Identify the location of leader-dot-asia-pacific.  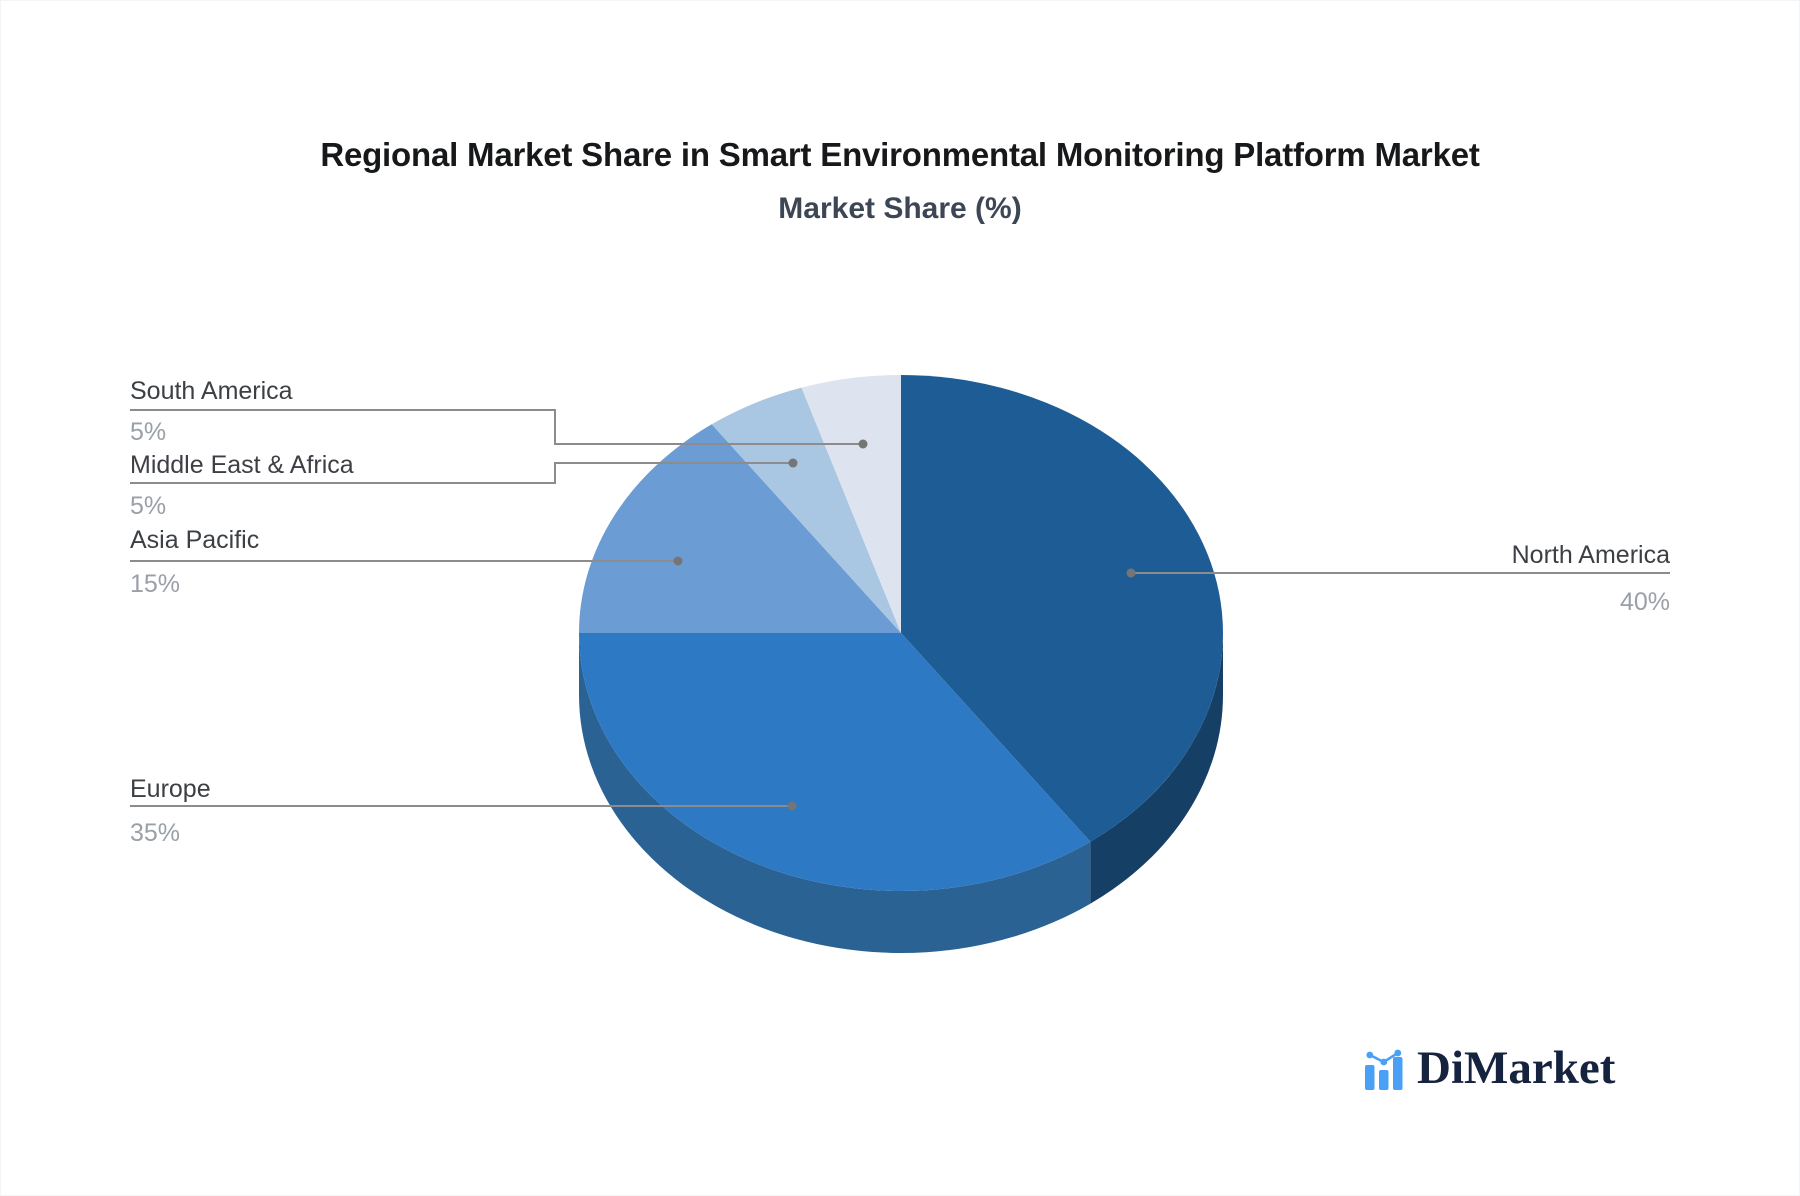
(678, 561).